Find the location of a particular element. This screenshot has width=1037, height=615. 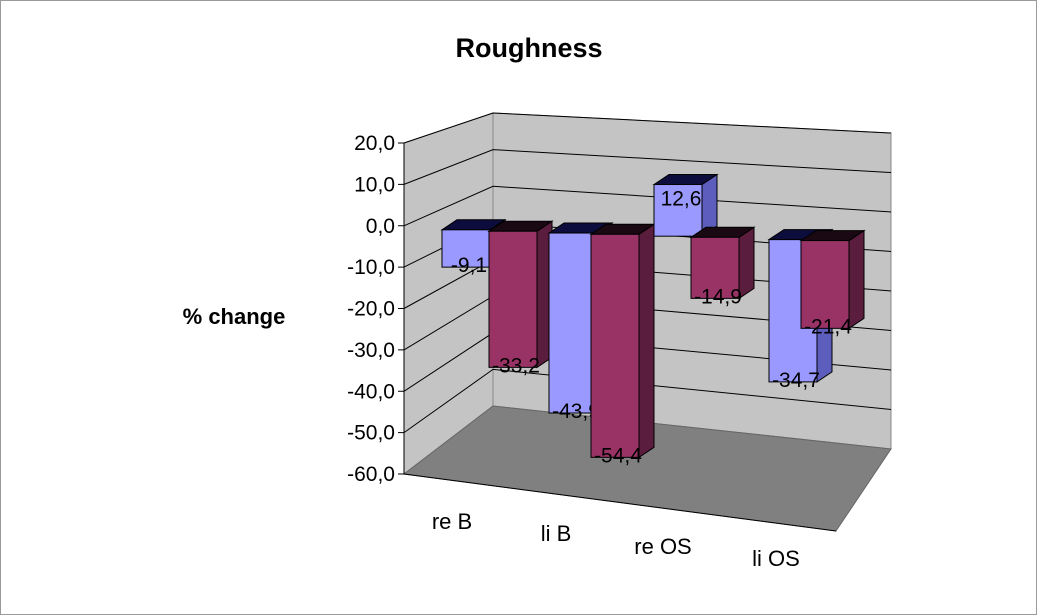

bar-series2-re-b: -33,2 is located at coordinates (520, 298).